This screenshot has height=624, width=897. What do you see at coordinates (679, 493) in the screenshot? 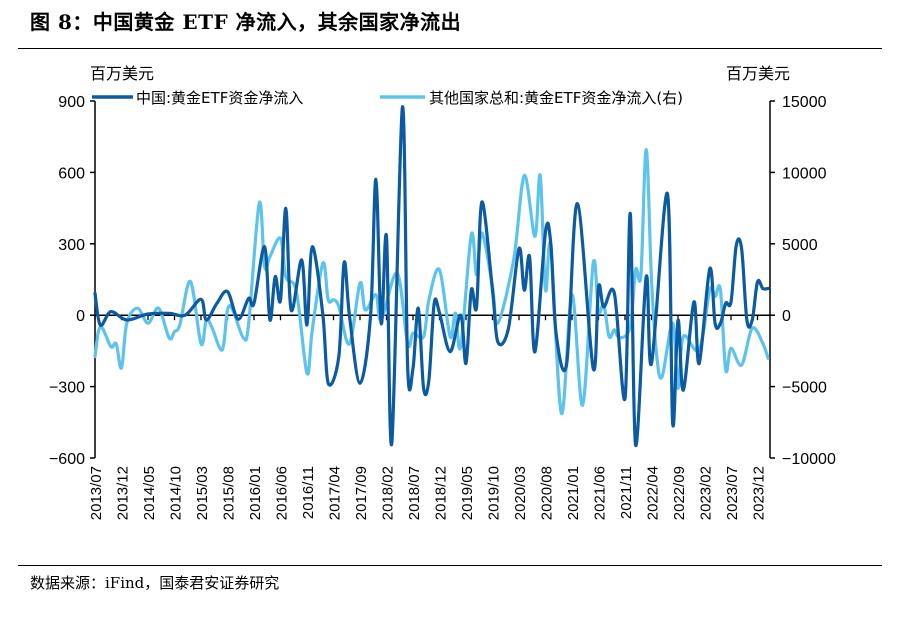
I see `x-tick-label: 2022/09` at bounding box center [679, 493].